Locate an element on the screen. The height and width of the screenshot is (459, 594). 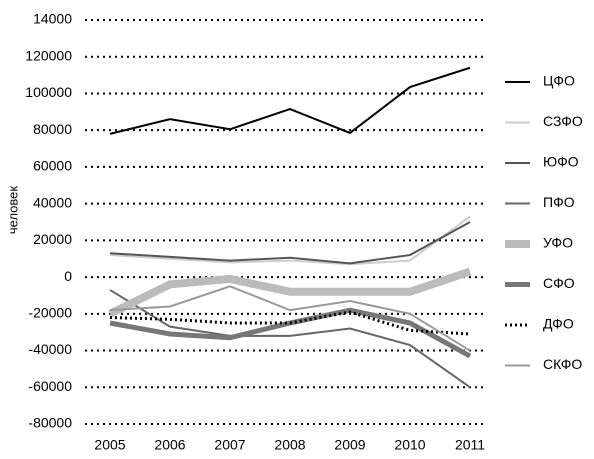
x-tick-label: 2005 is located at coordinates (109, 445).